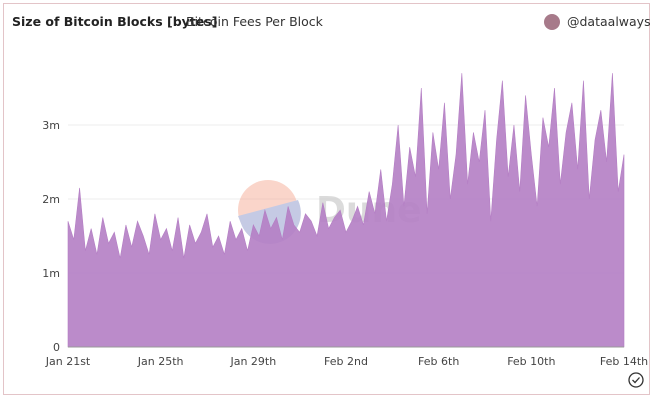 This screenshot has width=655, height=400. I want to click on y-tick-label: 0, so click(56, 347).